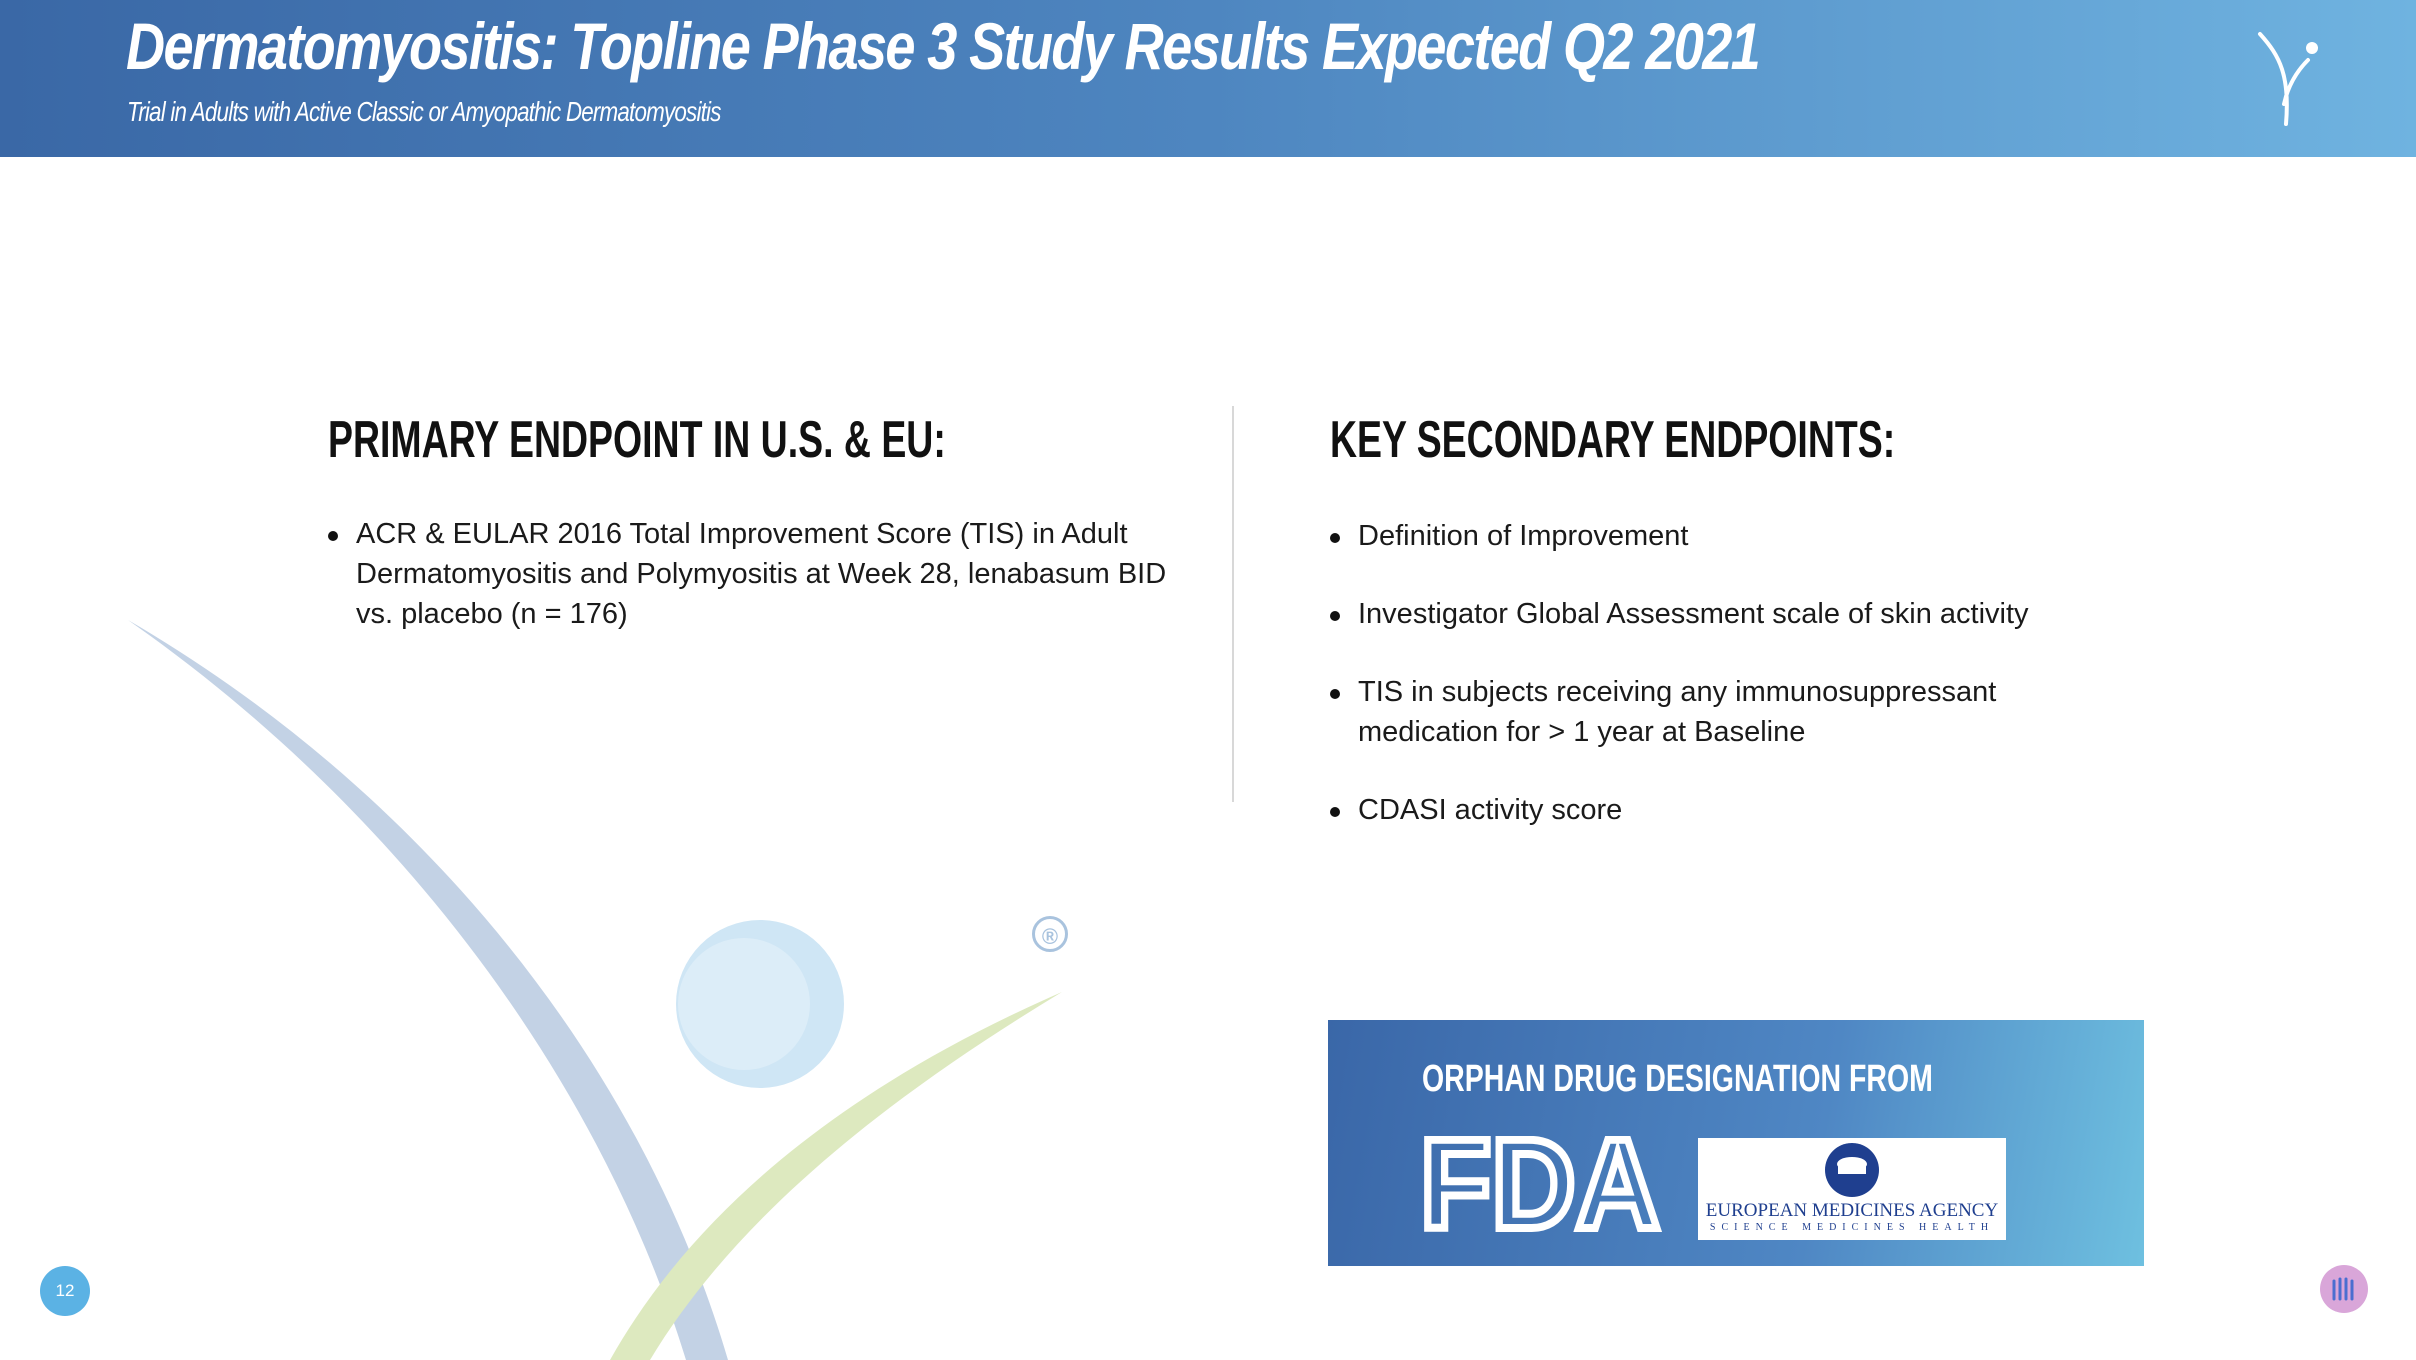 This screenshot has height=1360, width=2416. What do you see at coordinates (1613, 440) in the screenshot?
I see `secondary-endpoints-heading: KEY SECONDARY ENDPOINTS:` at bounding box center [1613, 440].